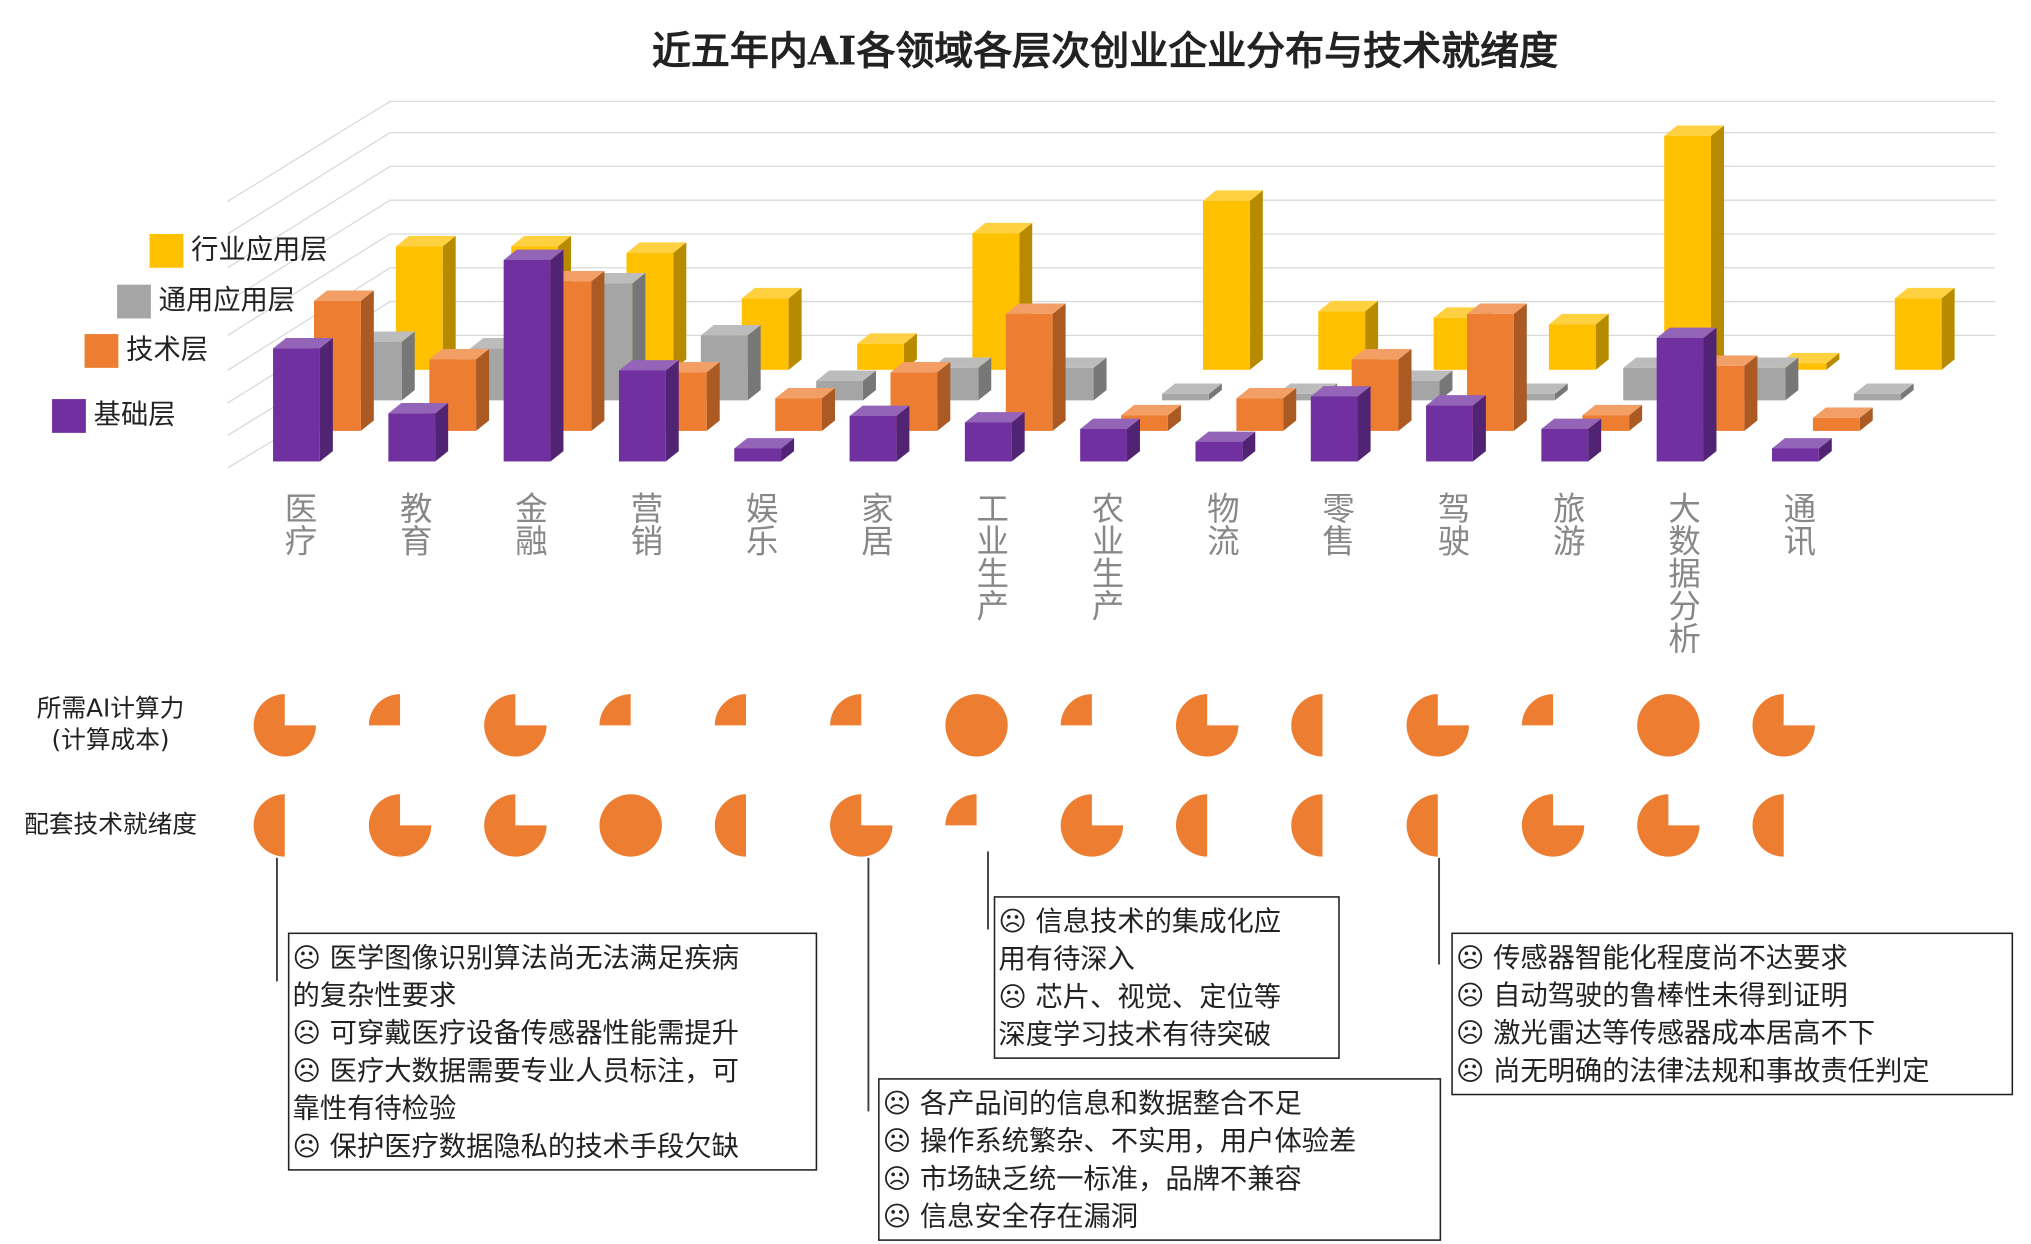 Image resolution: width=2031 pixels, height=1244 pixels. I want to click on legend-label: 基础层, so click(135, 414).